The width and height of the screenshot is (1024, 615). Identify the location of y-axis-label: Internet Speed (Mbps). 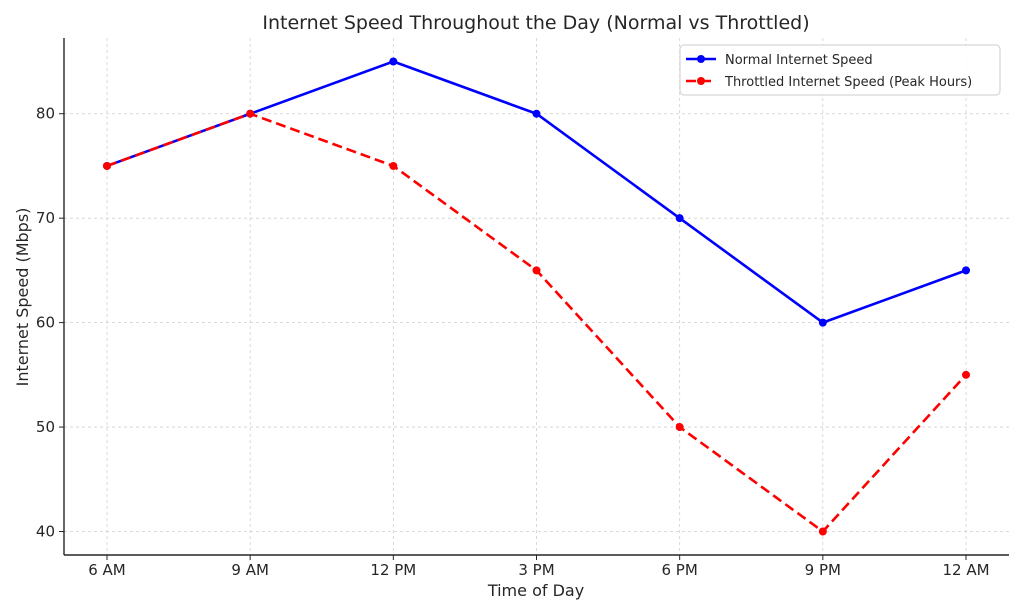
(22, 297).